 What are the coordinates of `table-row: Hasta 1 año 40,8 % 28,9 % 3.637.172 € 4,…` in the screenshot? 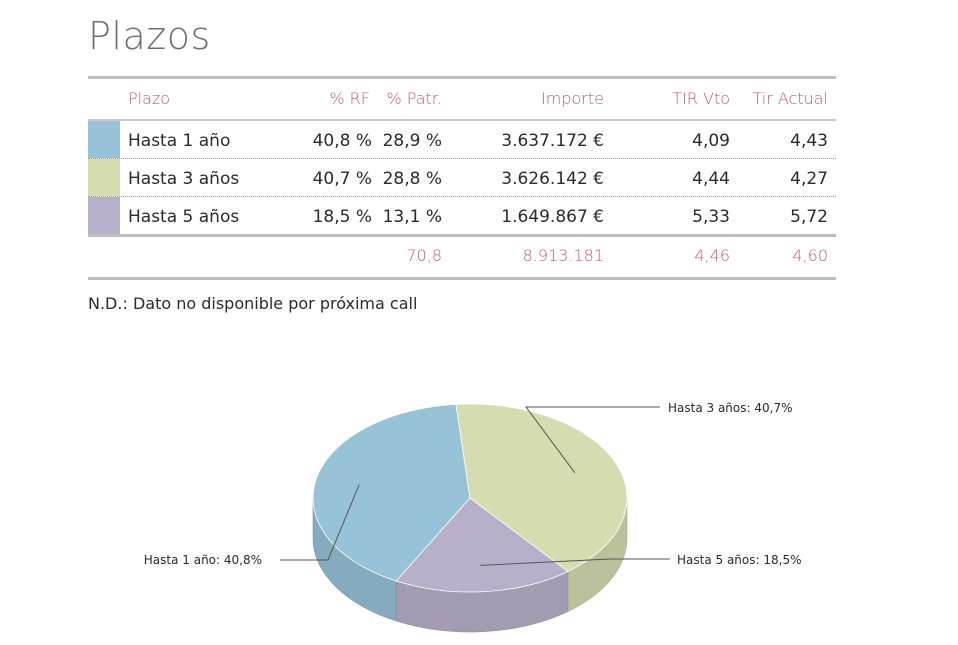 It's located at (462, 140).